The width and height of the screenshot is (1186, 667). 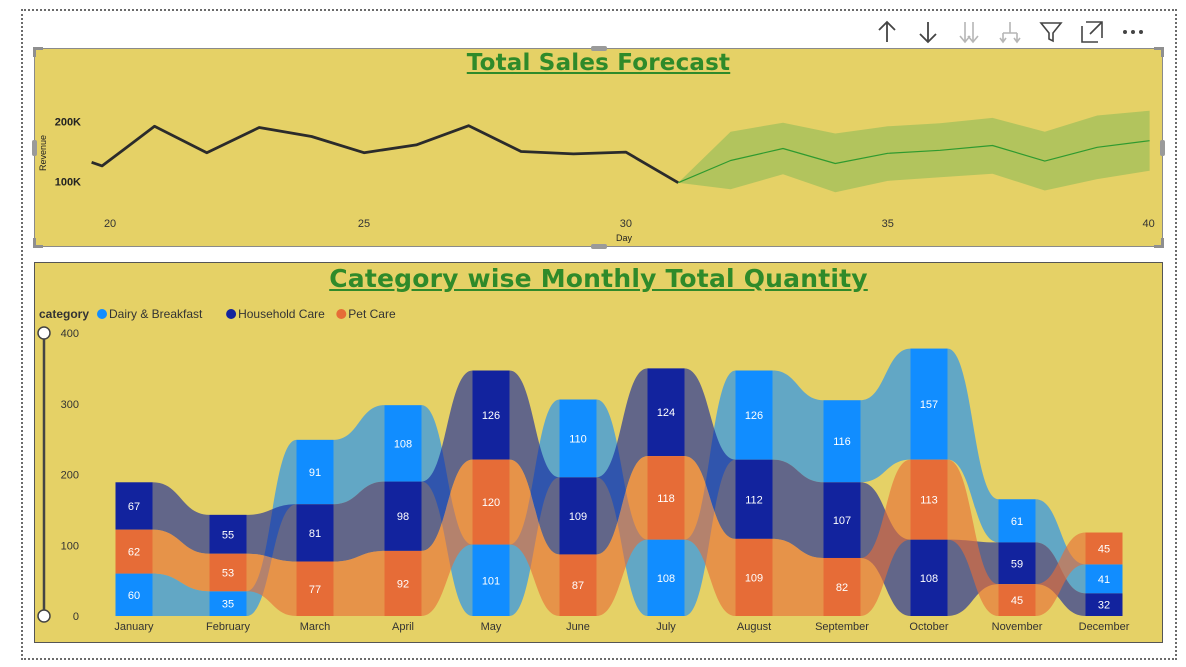 I want to click on legend-item: Pet Care, so click(x=366, y=314).